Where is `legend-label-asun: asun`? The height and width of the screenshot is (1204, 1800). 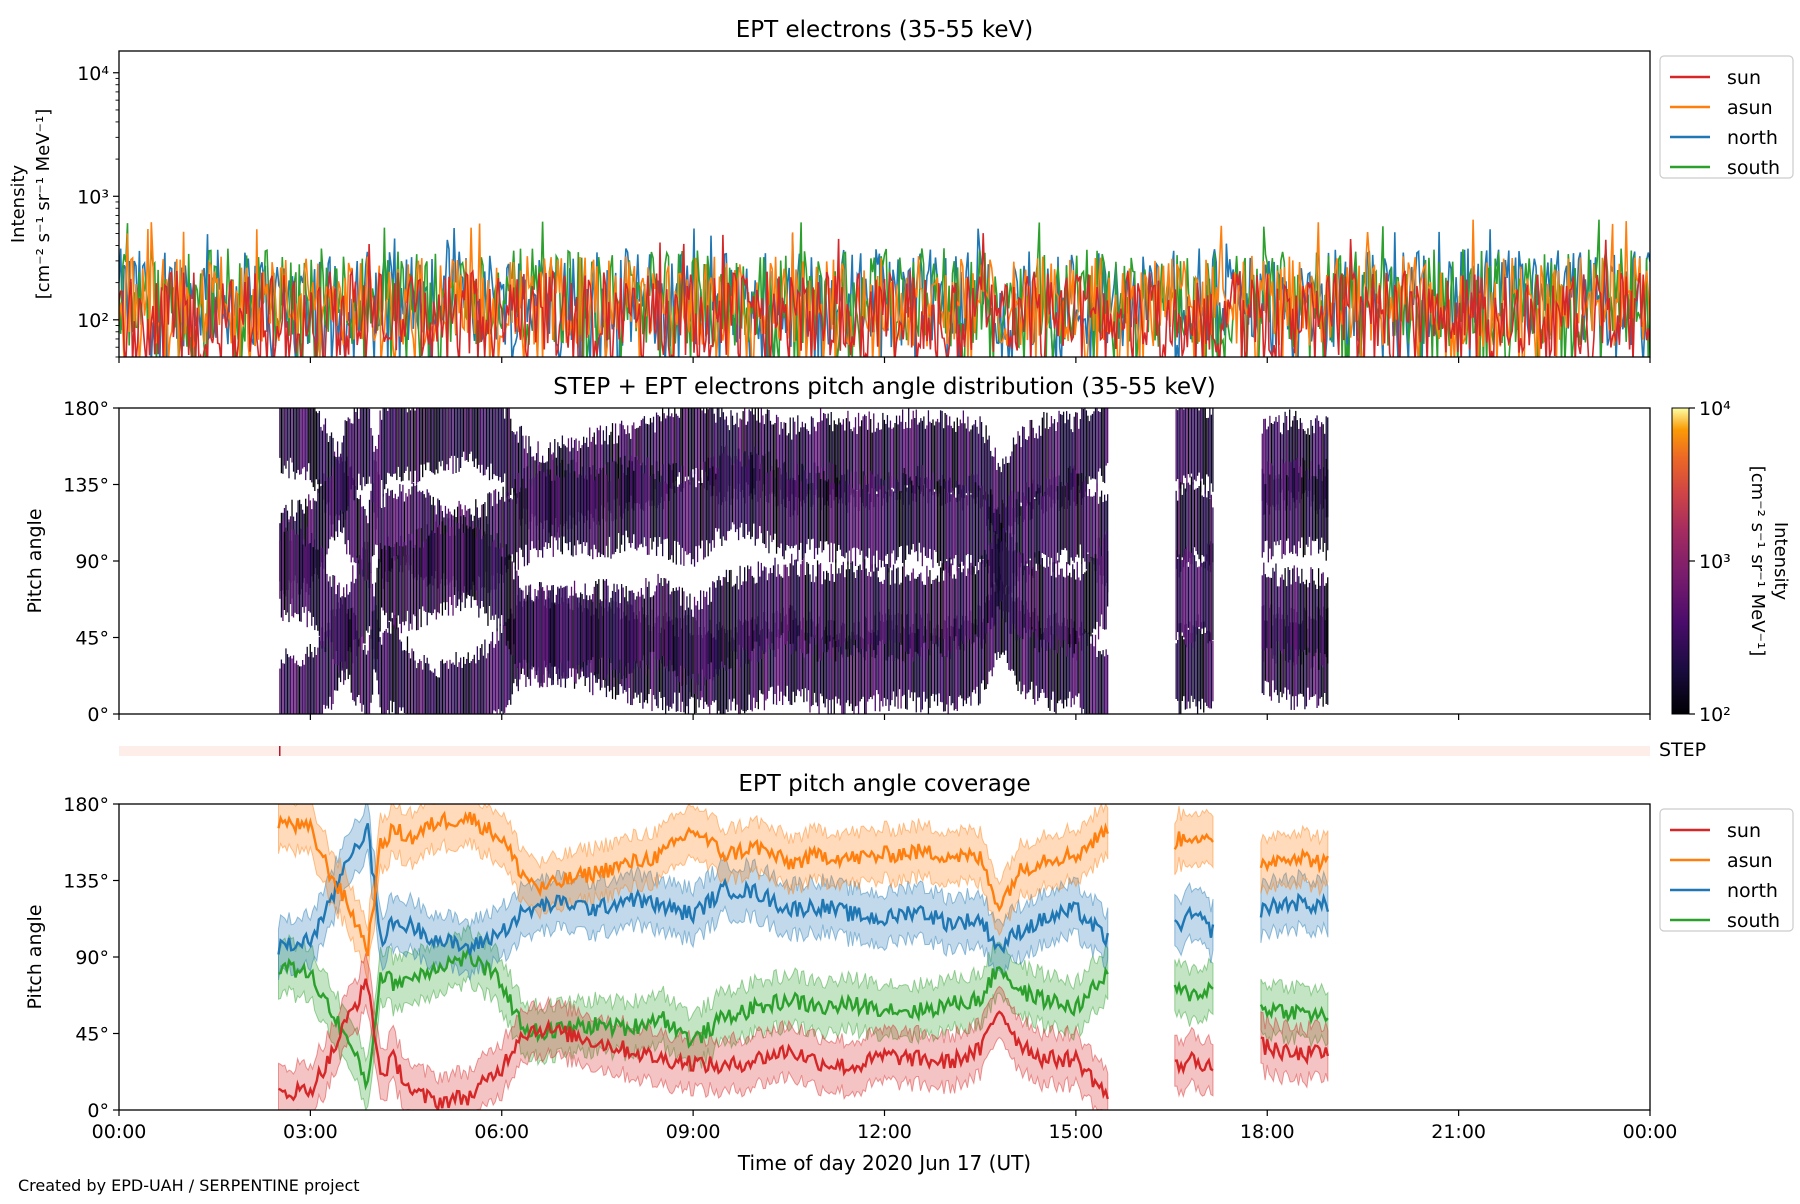
legend-label-asun: asun is located at coordinates (1750, 108).